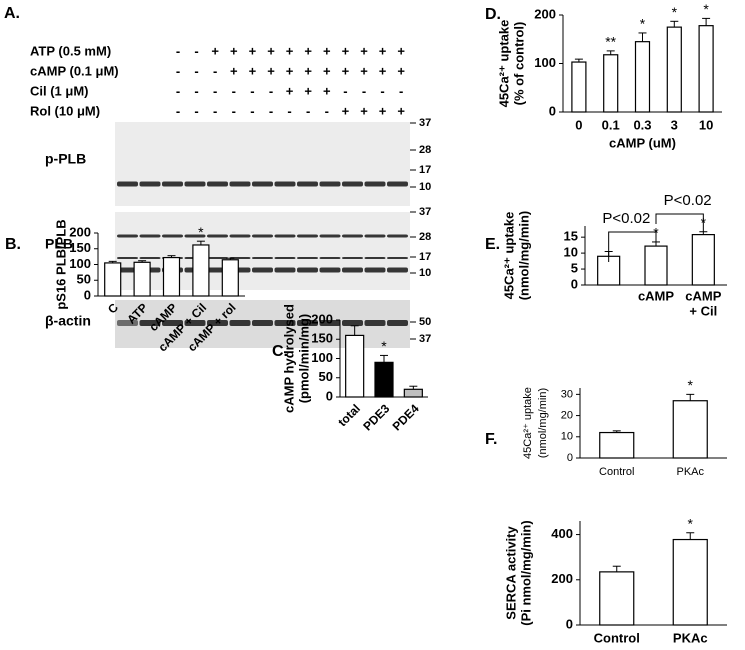 This screenshot has height=650, width=745. What do you see at coordinates (567, 415) in the screenshot?
I see `y-tick-label: 20` at bounding box center [567, 415].